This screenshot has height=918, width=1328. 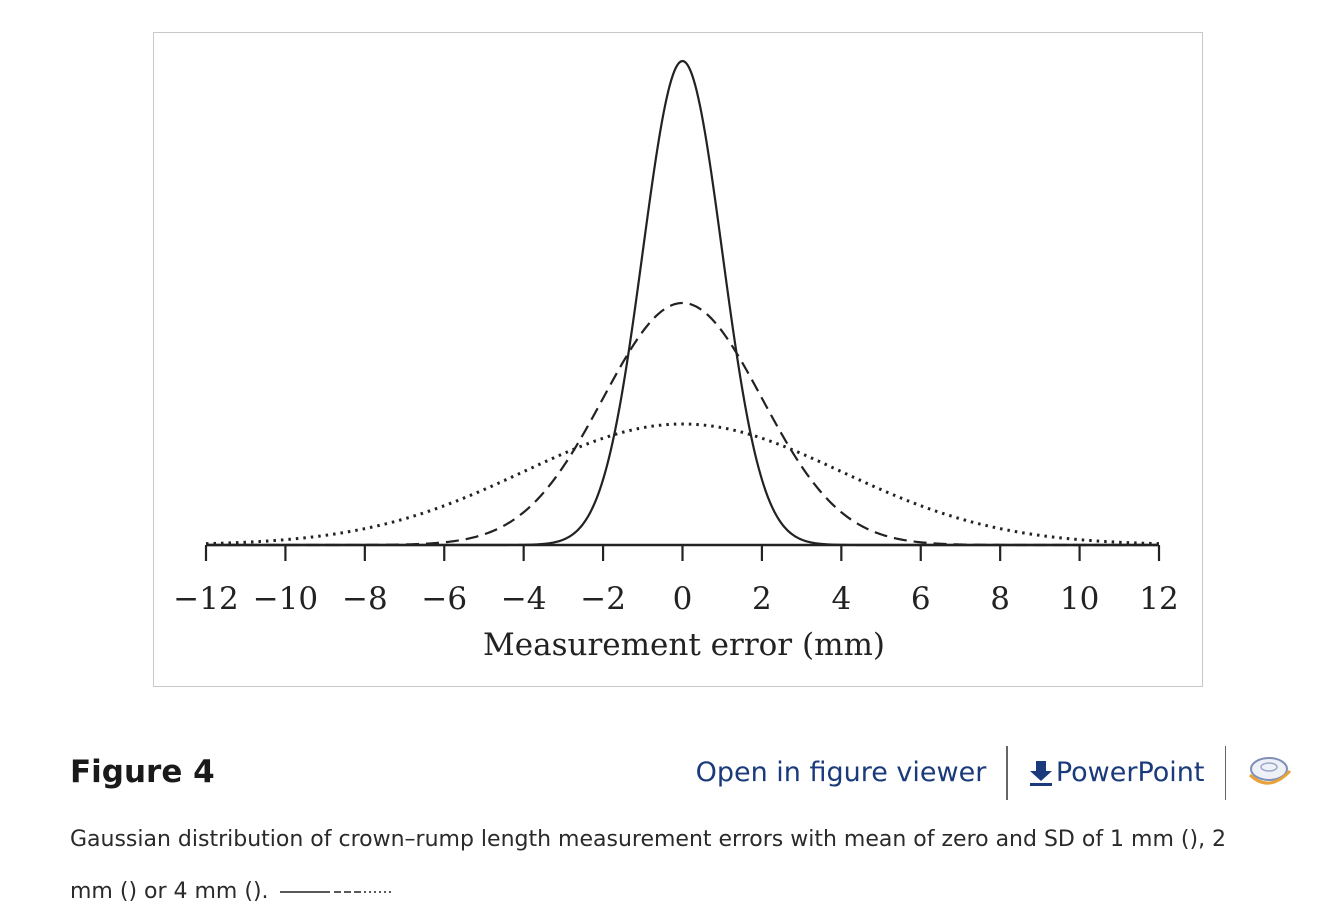 What do you see at coordinates (921, 599) in the screenshot?
I see `x-tick-label: 6` at bounding box center [921, 599].